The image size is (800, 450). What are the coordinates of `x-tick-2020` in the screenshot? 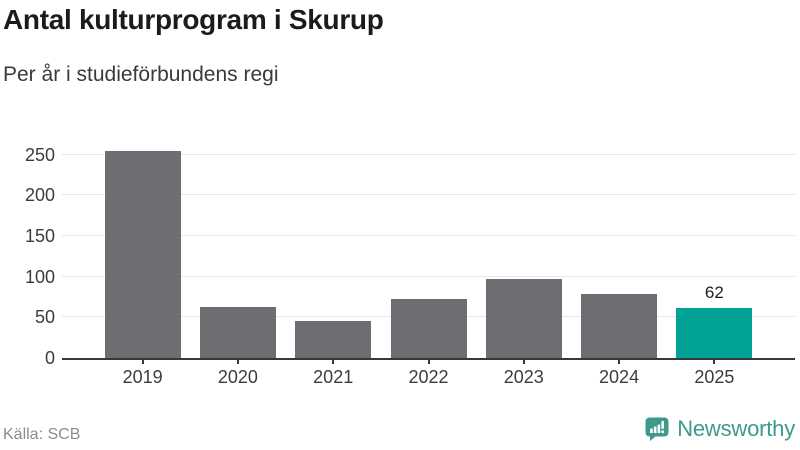 It's located at (237, 361).